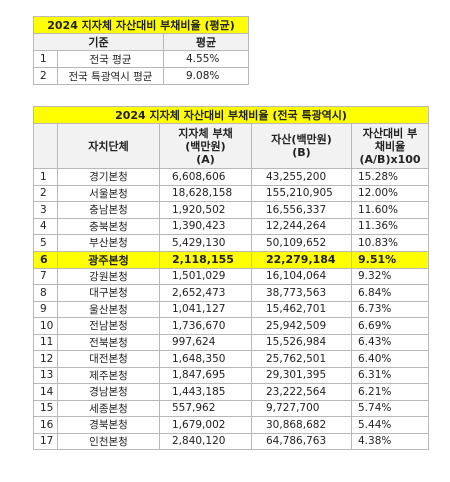 The width and height of the screenshot is (450, 482). Describe the element at coordinates (110, 59) in the screenshot. I see `summary-label: 전국 평균` at that location.